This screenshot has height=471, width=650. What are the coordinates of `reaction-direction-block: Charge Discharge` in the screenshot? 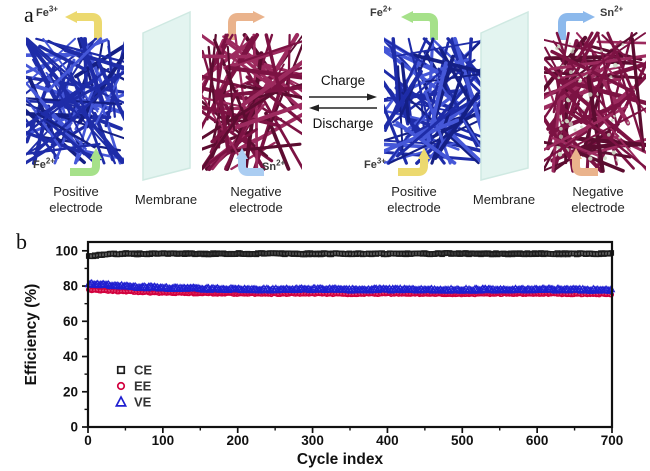 It's located at (343, 102).